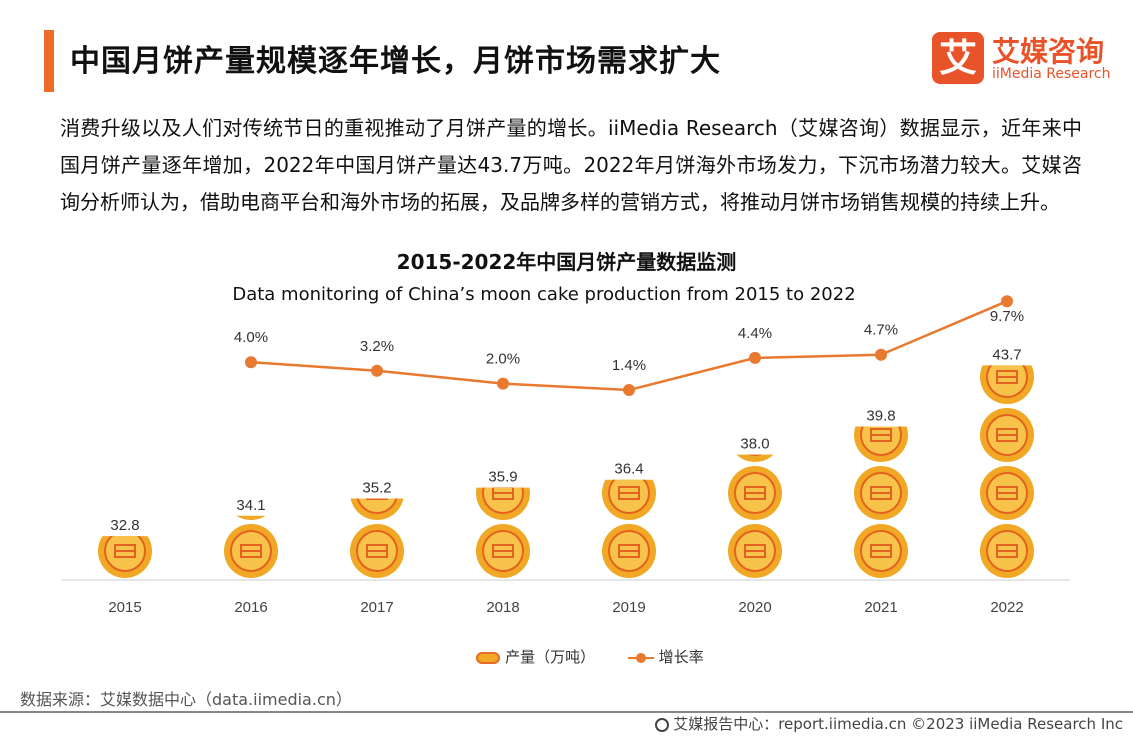 The image size is (1133, 736). I want to click on legend-label-production: 产量（万吨）, so click(550, 657).